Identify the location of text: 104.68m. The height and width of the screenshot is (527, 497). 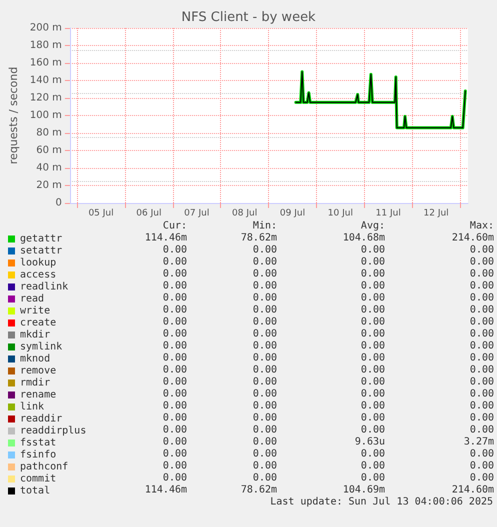
(364, 238).